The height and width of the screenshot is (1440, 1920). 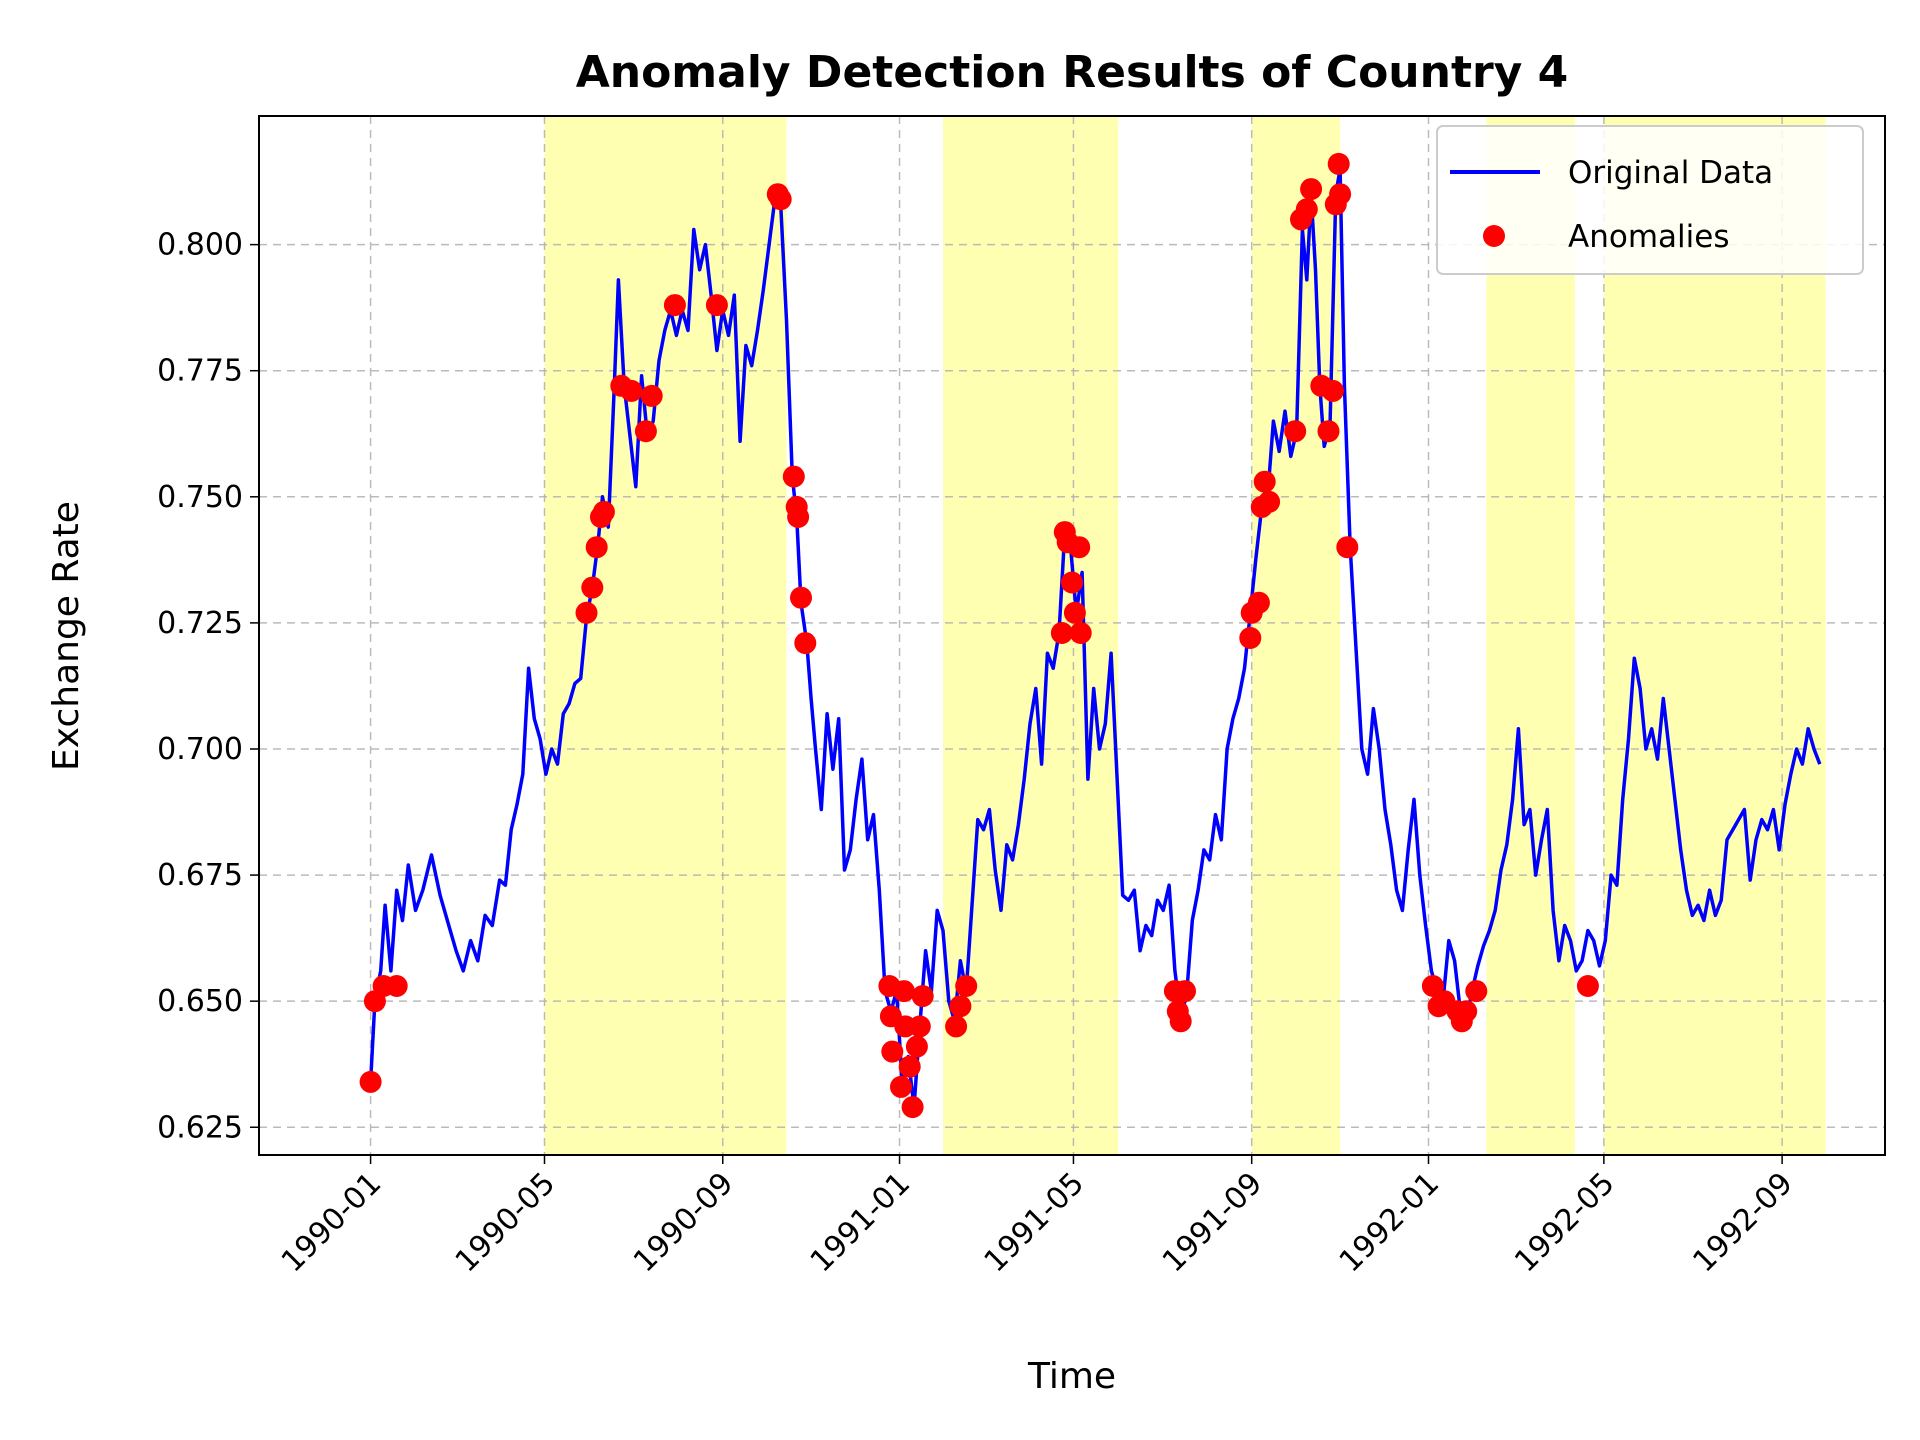 What do you see at coordinates (200, 497) in the screenshot?
I see `y-tick-label: 0.750` at bounding box center [200, 497].